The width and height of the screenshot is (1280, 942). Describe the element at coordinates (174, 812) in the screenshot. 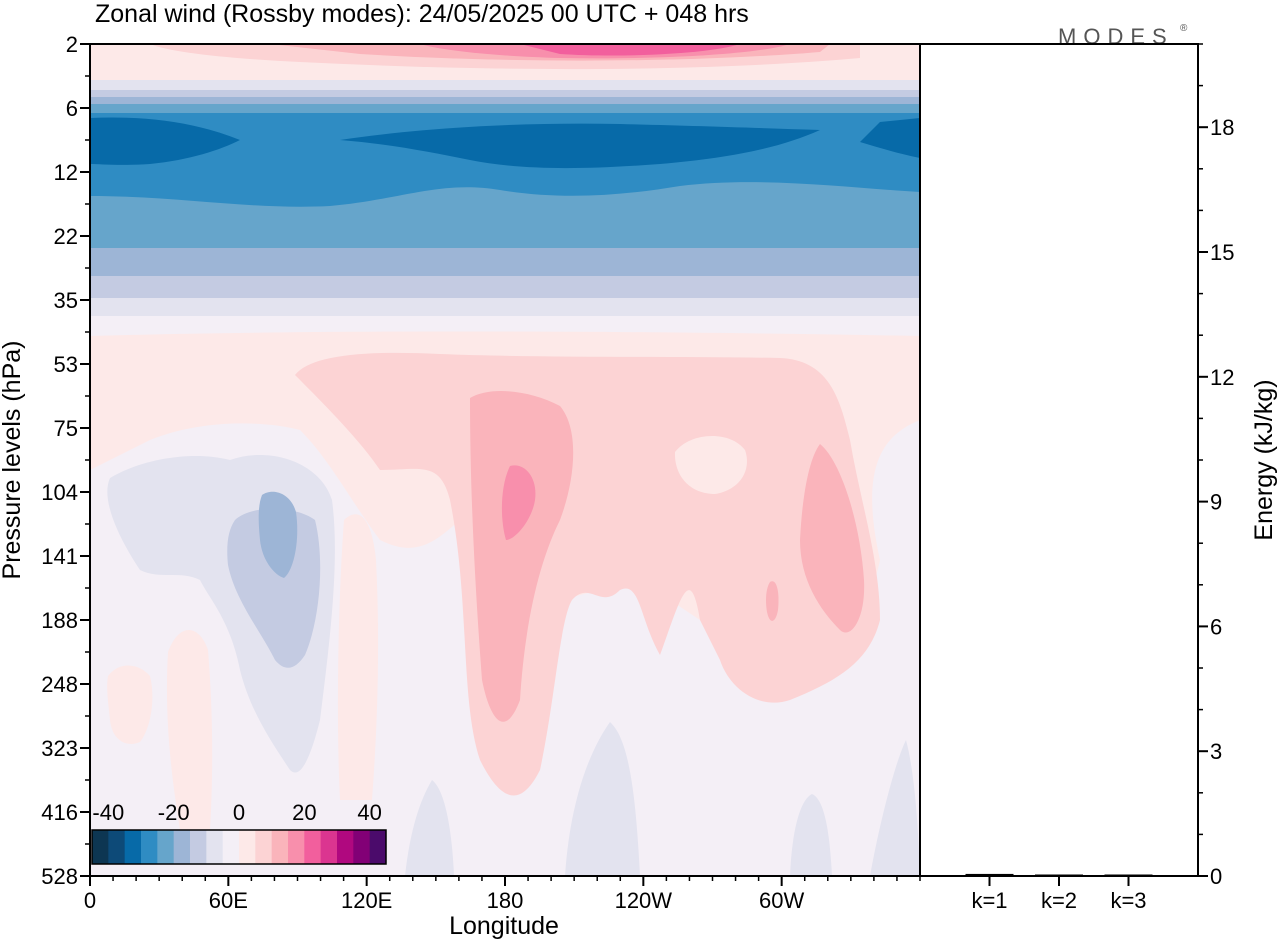

I see `colorbar-tick-label: -20` at that location.